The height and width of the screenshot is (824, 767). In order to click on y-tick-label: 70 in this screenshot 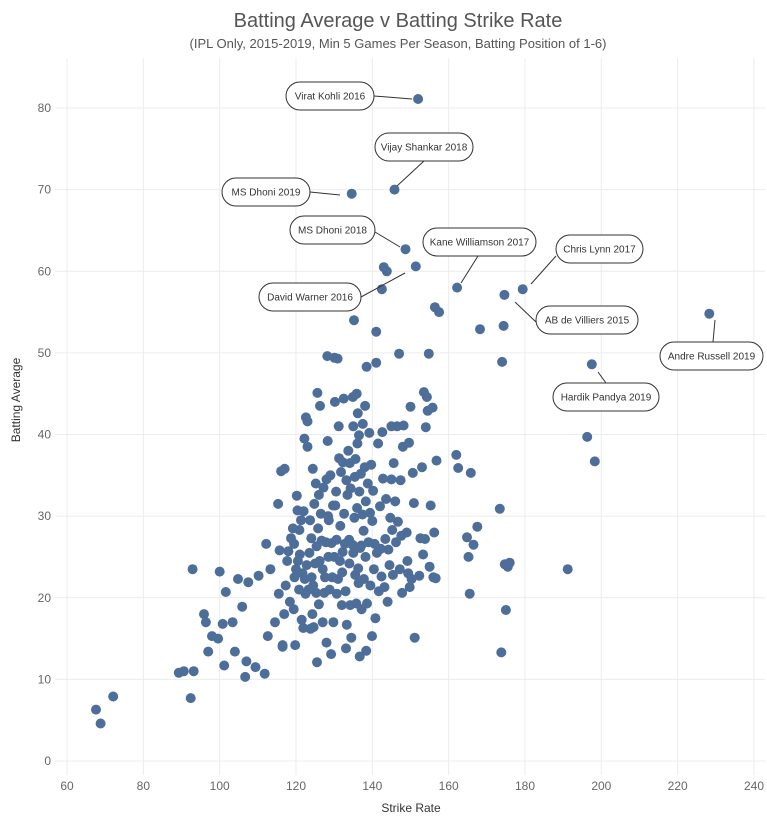, I will do `click(45, 190)`.